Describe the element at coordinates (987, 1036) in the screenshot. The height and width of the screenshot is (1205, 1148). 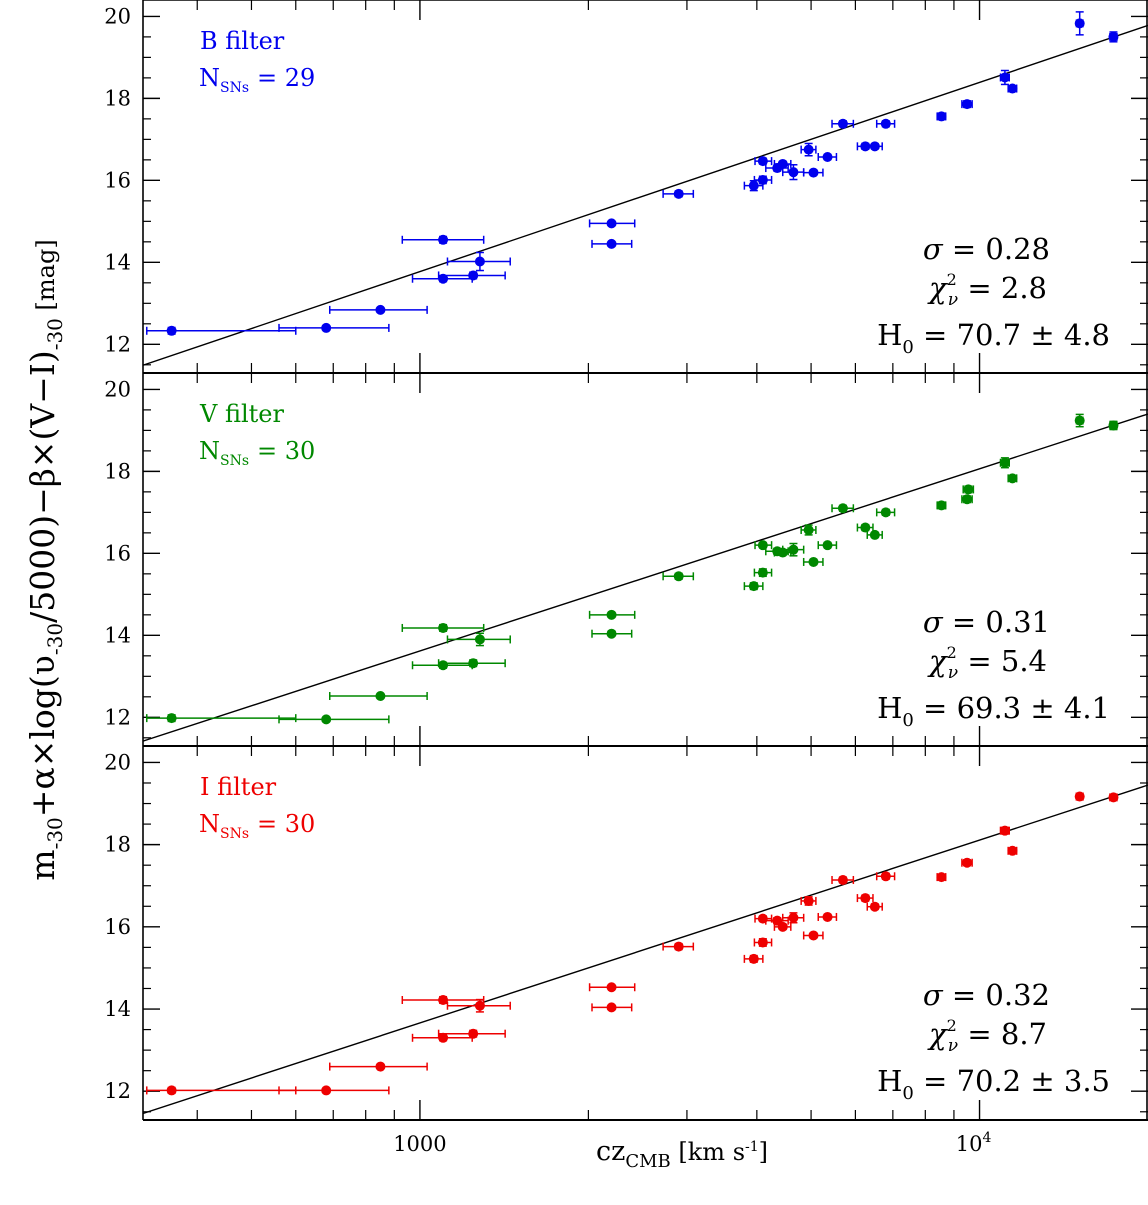
I see `chi2-stat: χ2 ν = 8.7` at that location.